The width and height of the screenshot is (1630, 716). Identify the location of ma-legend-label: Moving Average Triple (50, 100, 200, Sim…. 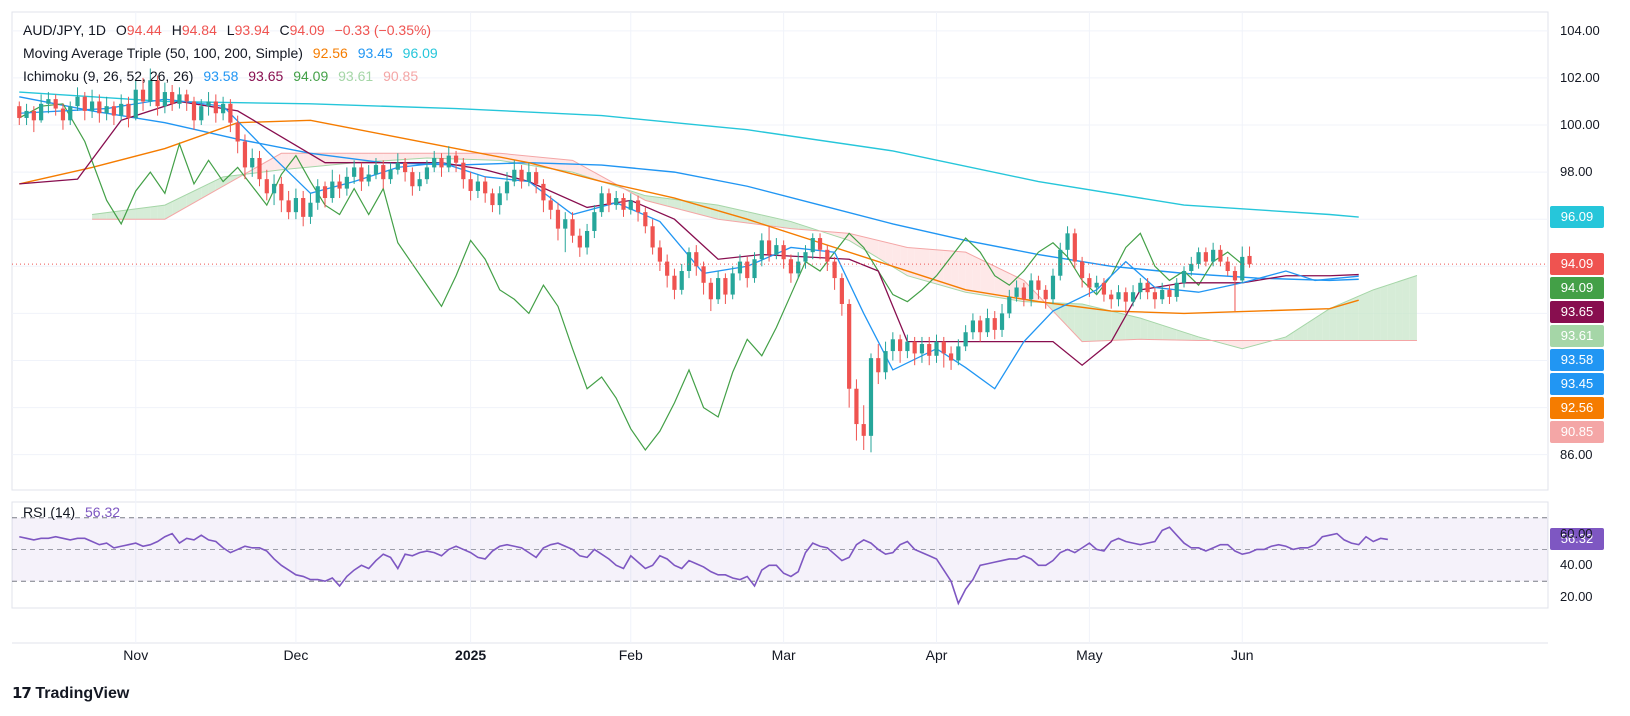
(163, 53).